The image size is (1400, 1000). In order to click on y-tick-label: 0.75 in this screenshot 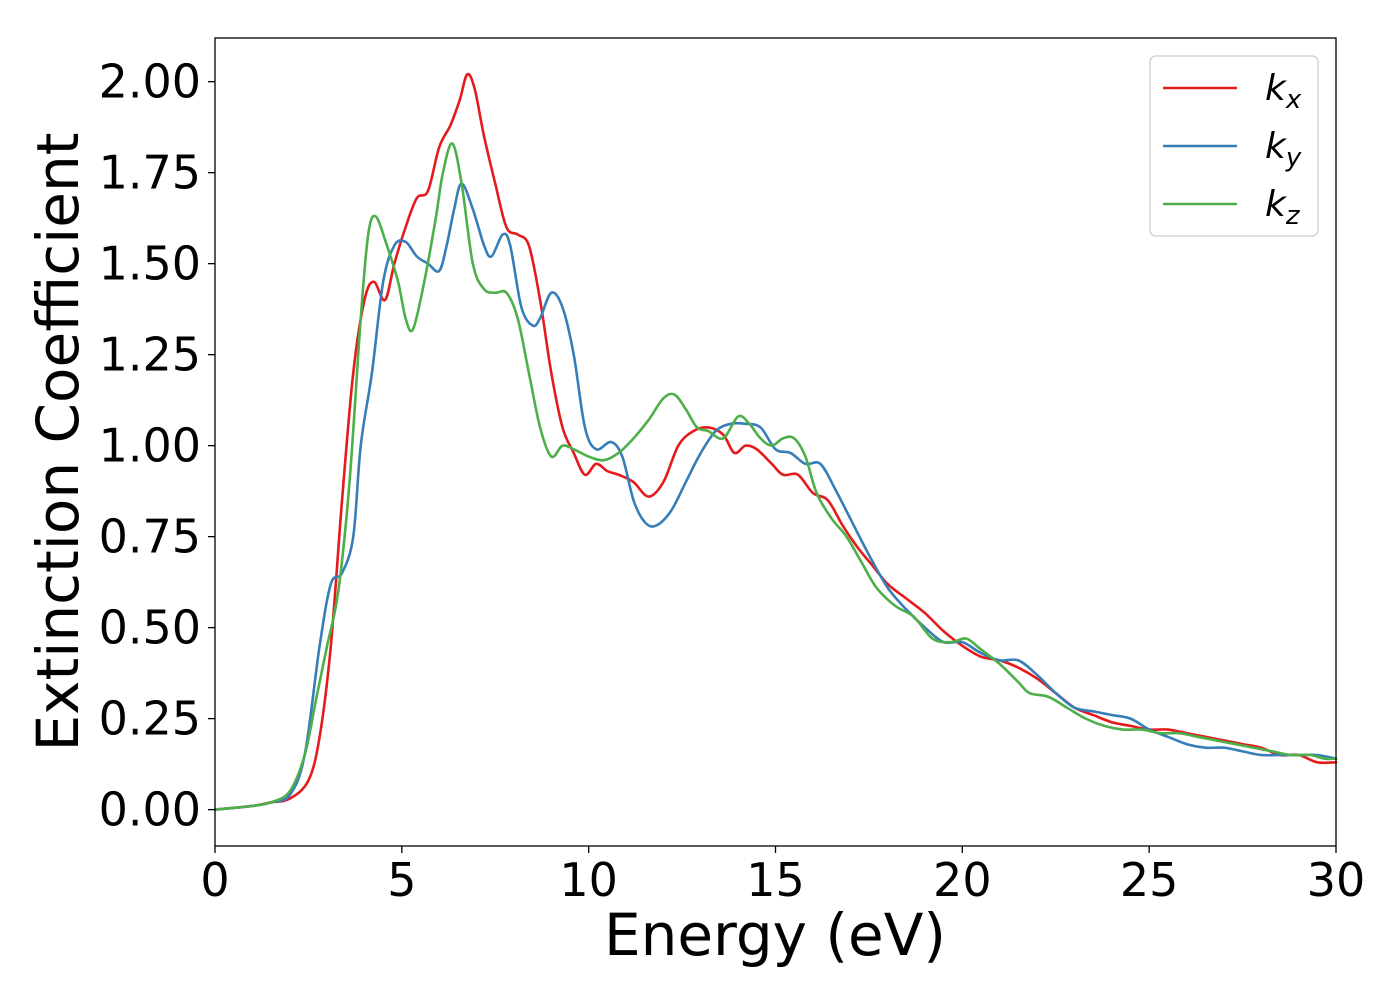, I will do `click(150, 537)`.